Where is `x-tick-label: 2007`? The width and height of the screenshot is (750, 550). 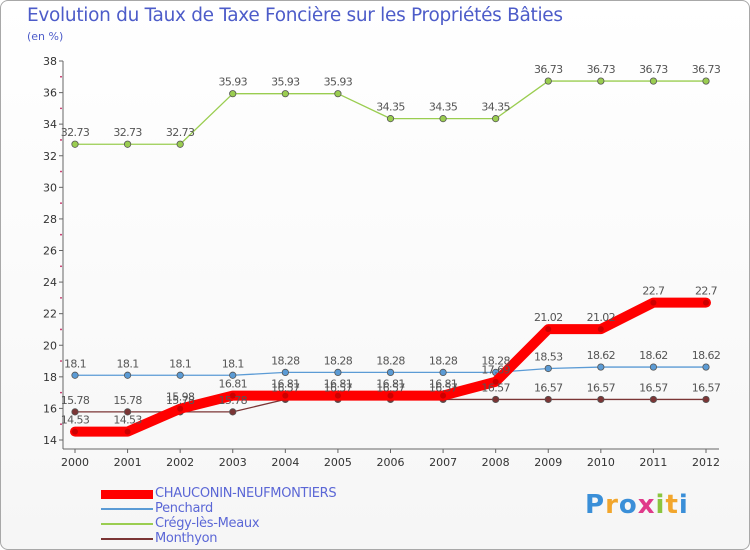
x-tick-label: 2007 is located at coordinates (443, 462).